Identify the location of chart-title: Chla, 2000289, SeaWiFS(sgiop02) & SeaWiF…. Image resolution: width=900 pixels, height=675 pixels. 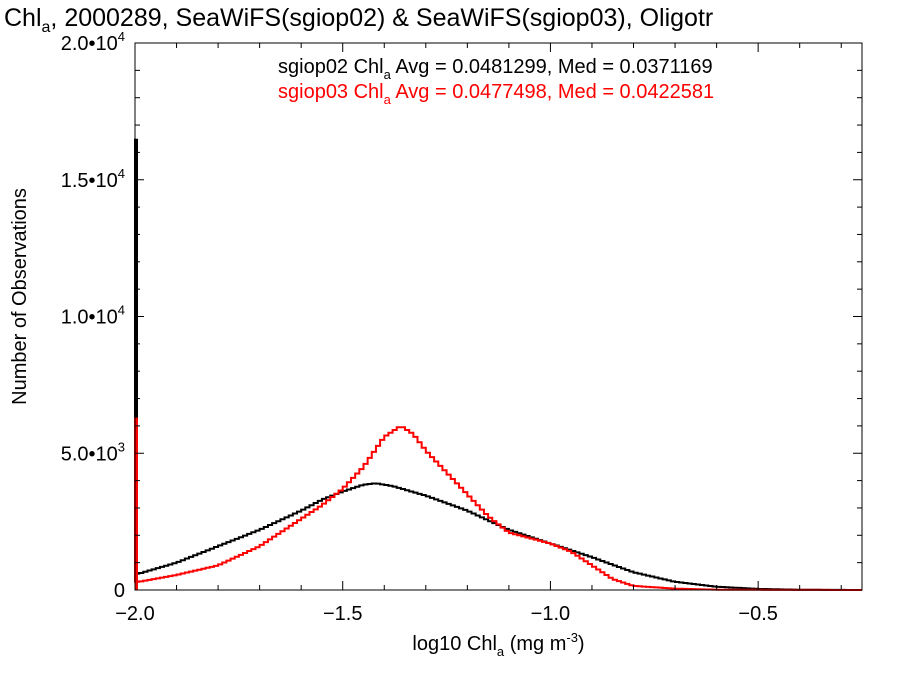
(359, 20).